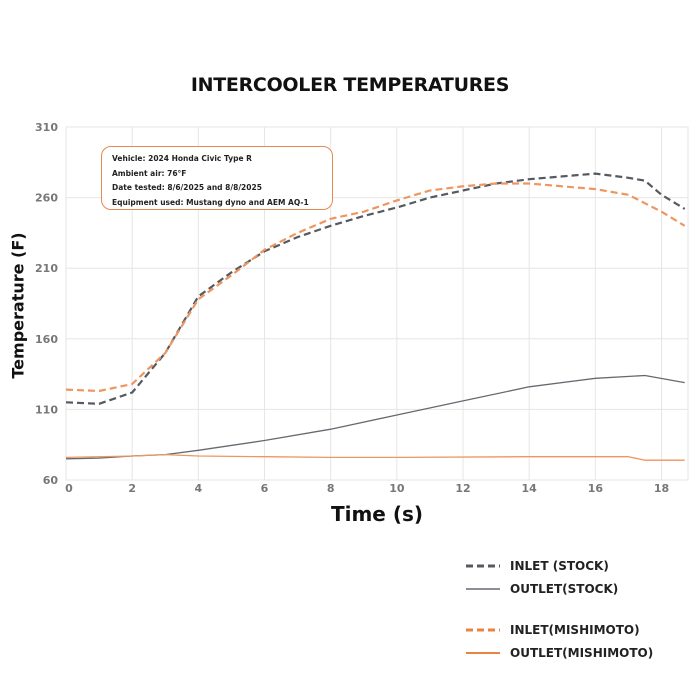 The height and width of the screenshot is (700, 700). I want to click on legend-item: OUTLET(MISHIMOTO), so click(559, 652).